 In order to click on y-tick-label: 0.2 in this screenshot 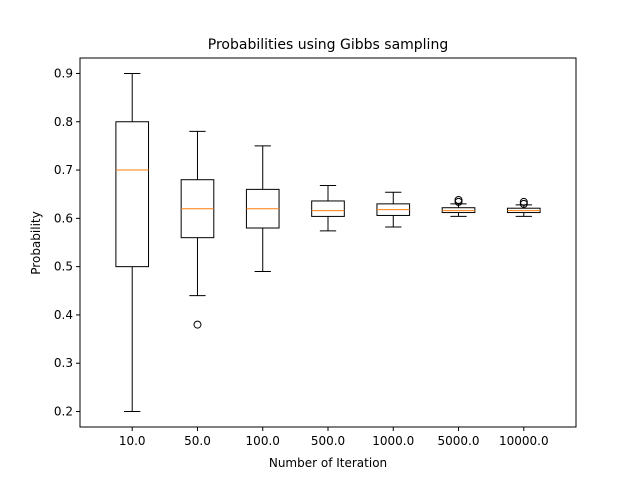, I will do `click(63, 412)`.